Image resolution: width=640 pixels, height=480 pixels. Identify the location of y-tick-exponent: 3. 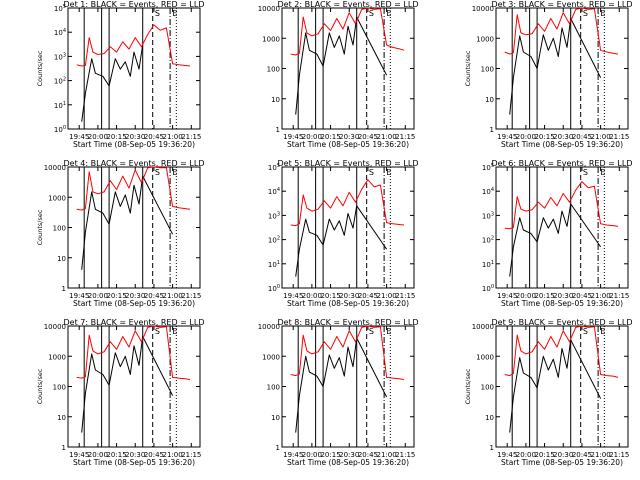
(64, 55).